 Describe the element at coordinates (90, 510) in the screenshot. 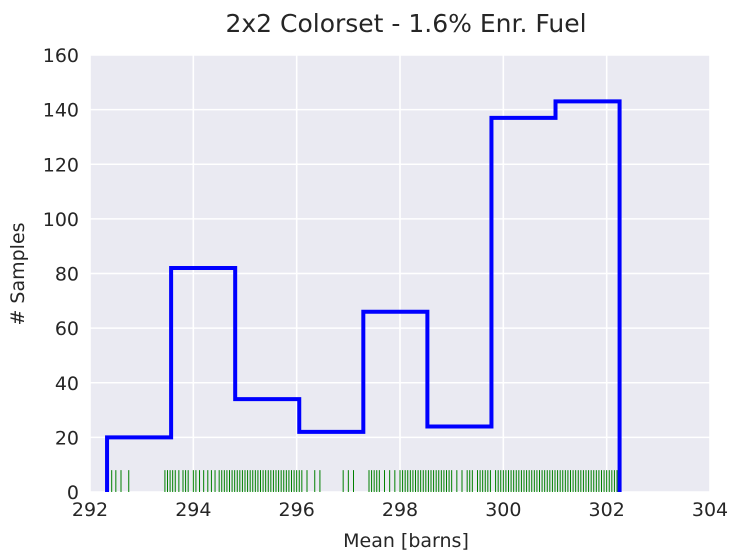

I see `x-tick-label: 292` at that location.